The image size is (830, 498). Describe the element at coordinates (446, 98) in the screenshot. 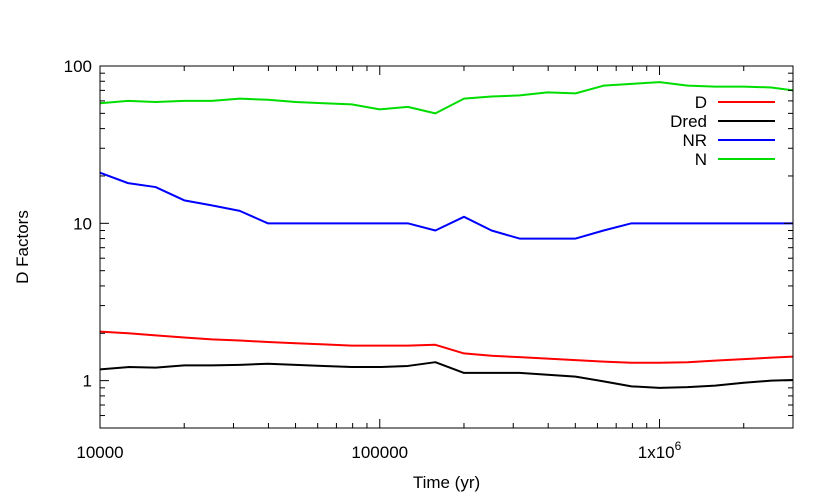

I see `series-line-n` at that location.